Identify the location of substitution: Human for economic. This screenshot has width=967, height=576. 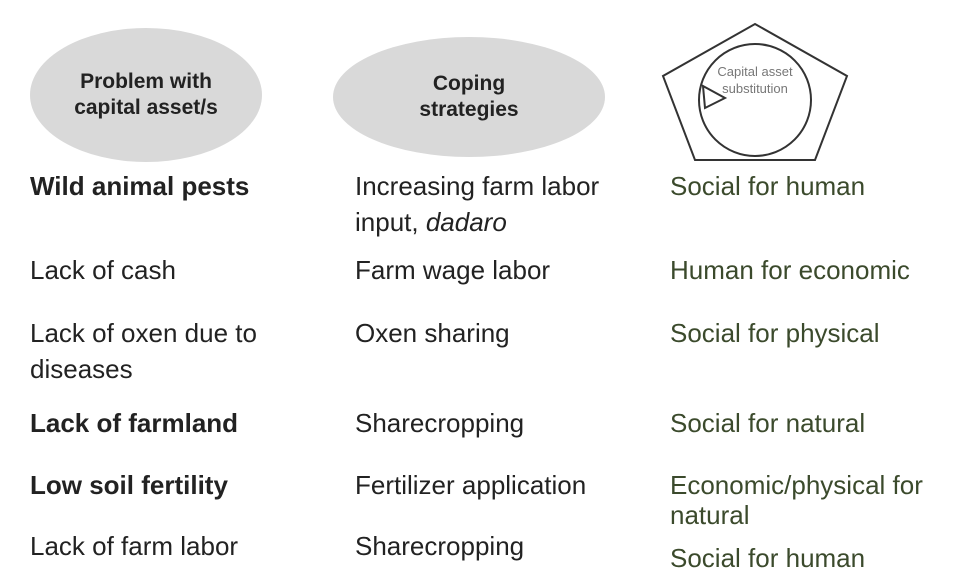
(790, 270).